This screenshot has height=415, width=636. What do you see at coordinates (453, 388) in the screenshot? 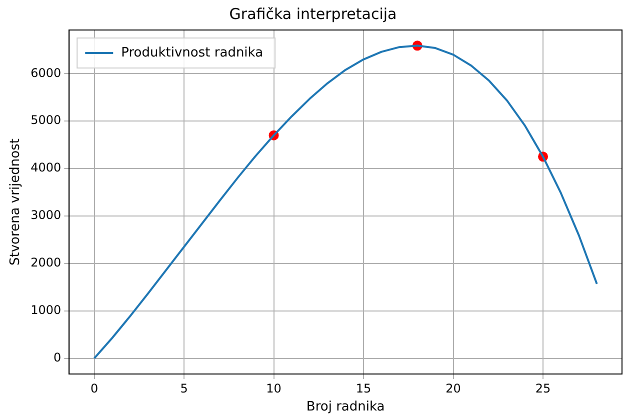
I see `x-tick-label: 20` at bounding box center [453, 388].